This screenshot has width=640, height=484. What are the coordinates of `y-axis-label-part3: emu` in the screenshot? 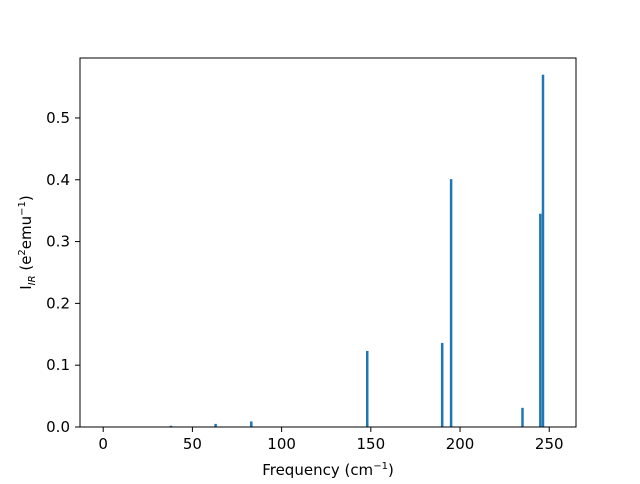 It's located at (26, 232).